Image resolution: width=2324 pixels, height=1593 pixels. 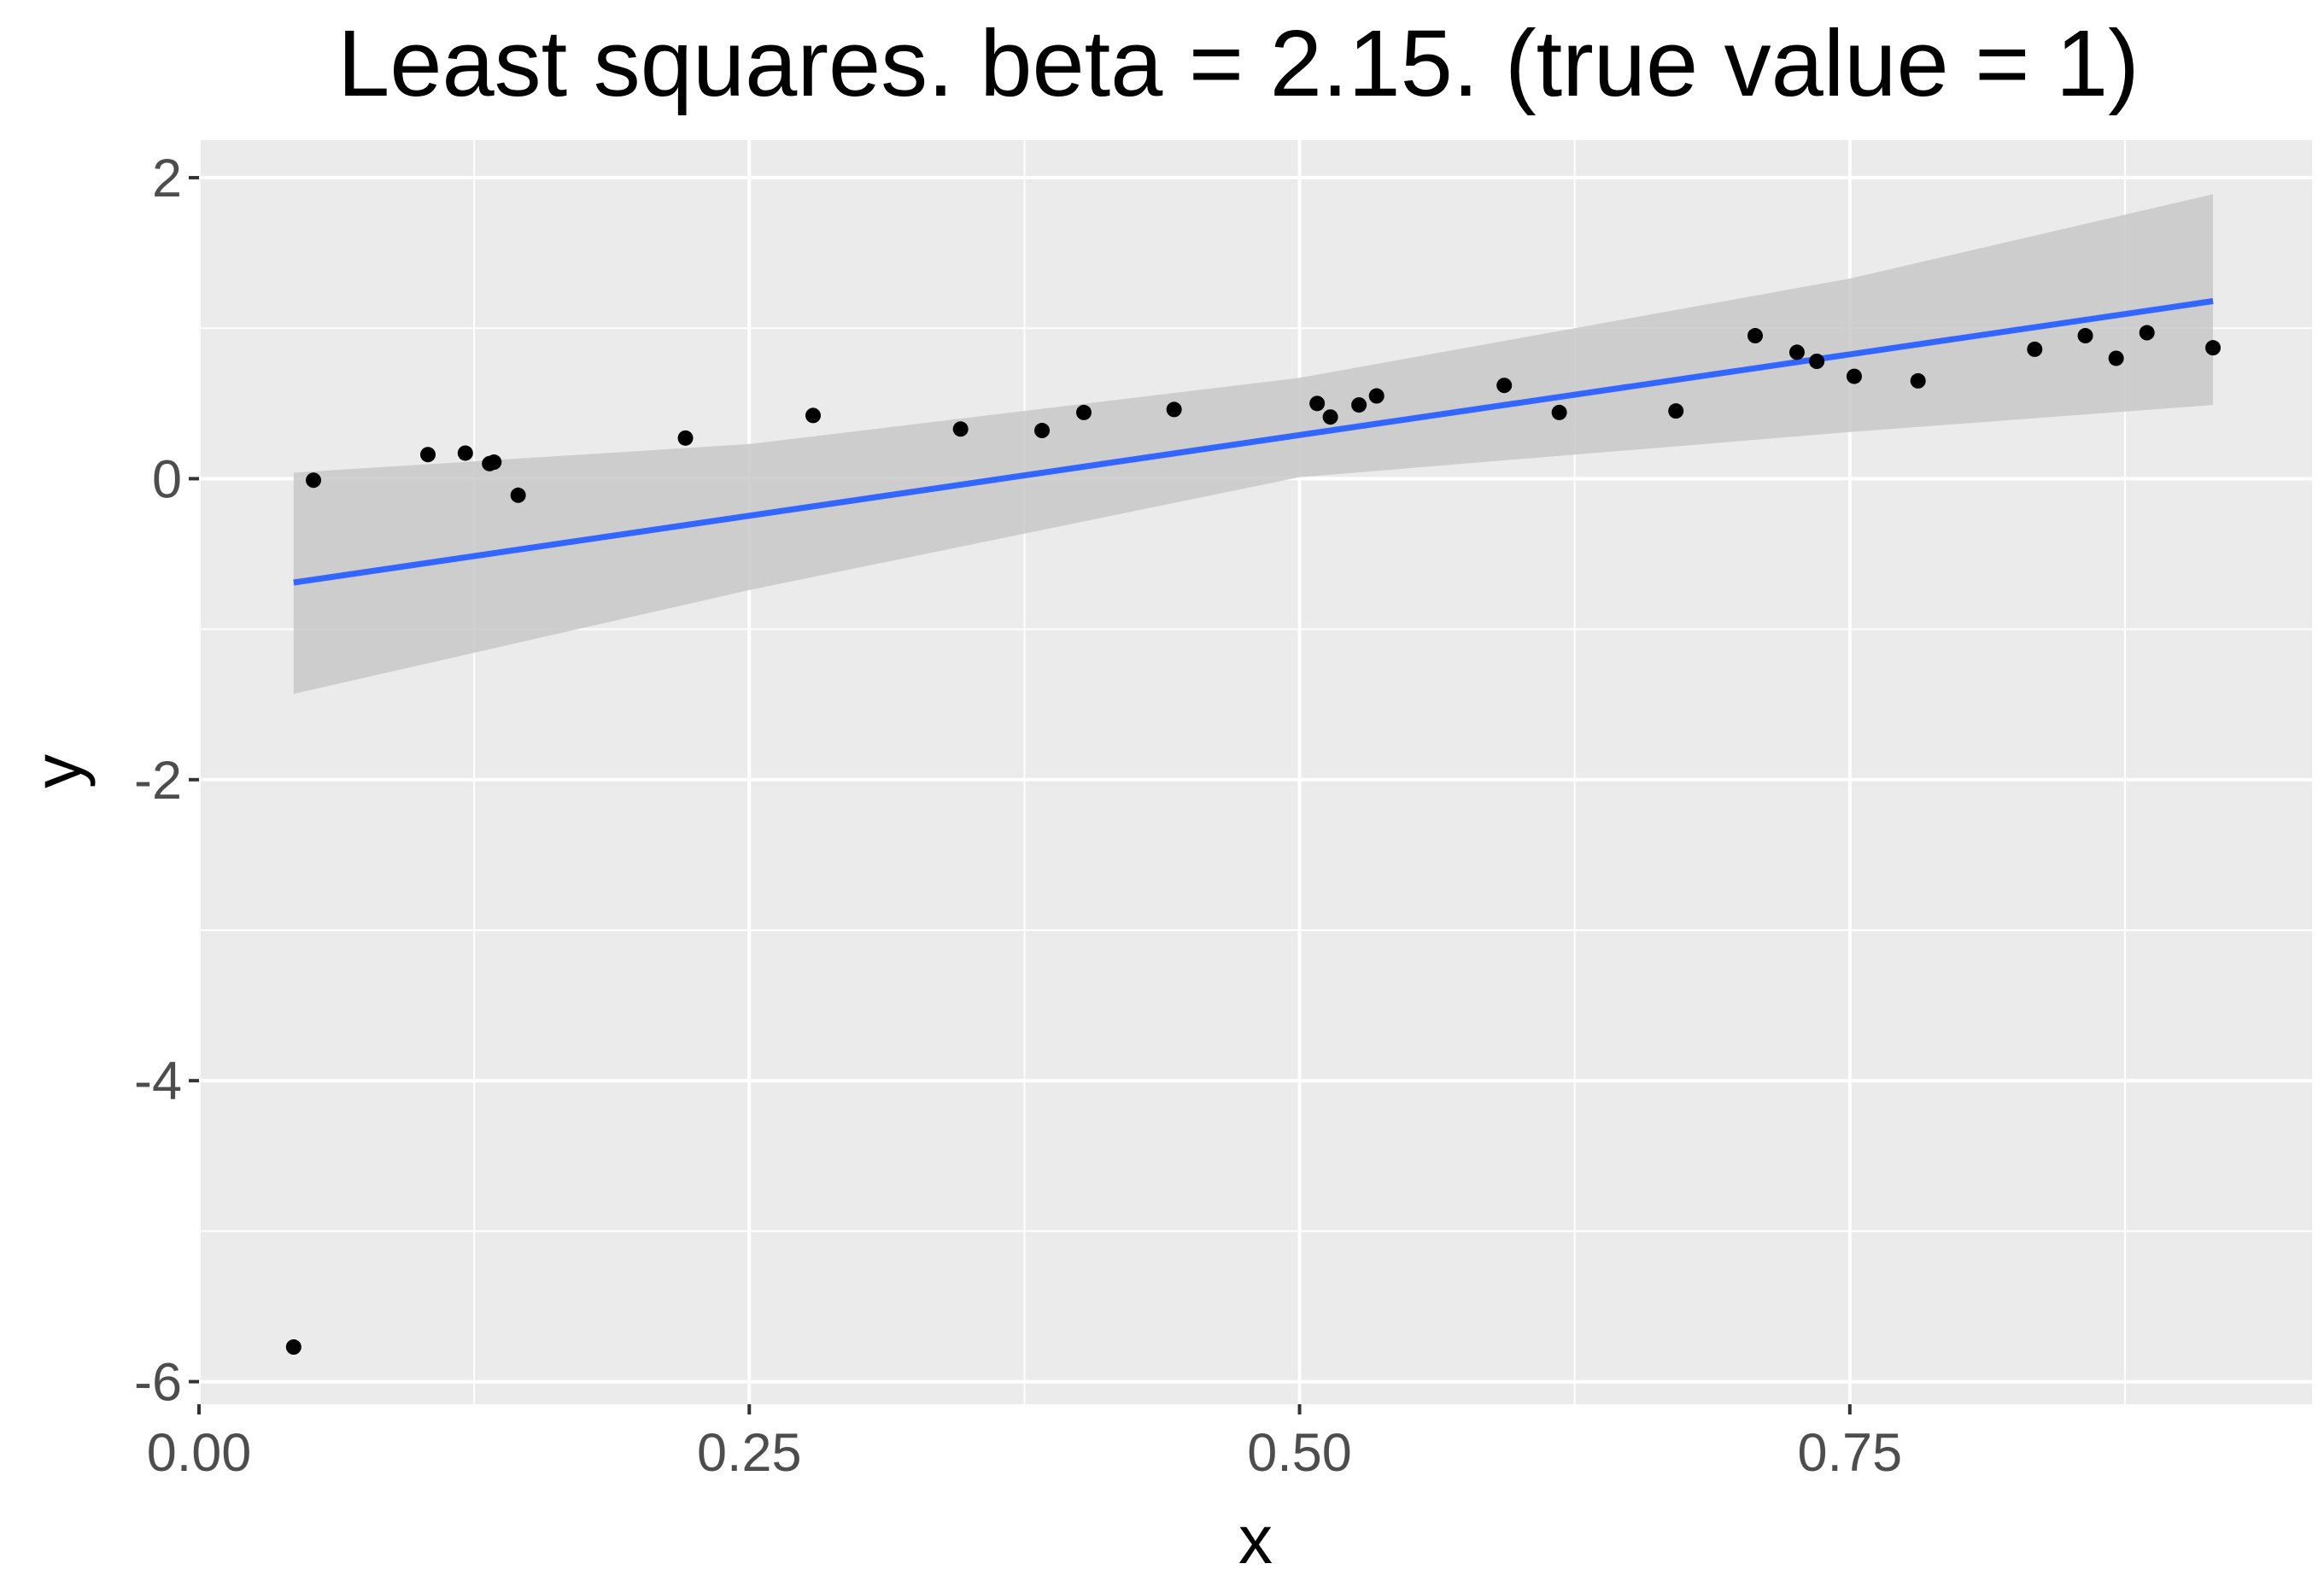 What do you see at coordinates (167, 178) in the screenshot?
I see `y-tick-label: 2` at bounding box center [167, 178].